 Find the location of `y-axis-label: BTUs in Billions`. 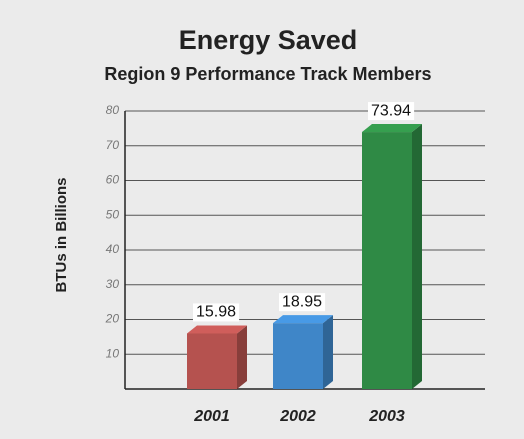

y-axis-label: BTUs in Billions is located at coordinates (61, 234).